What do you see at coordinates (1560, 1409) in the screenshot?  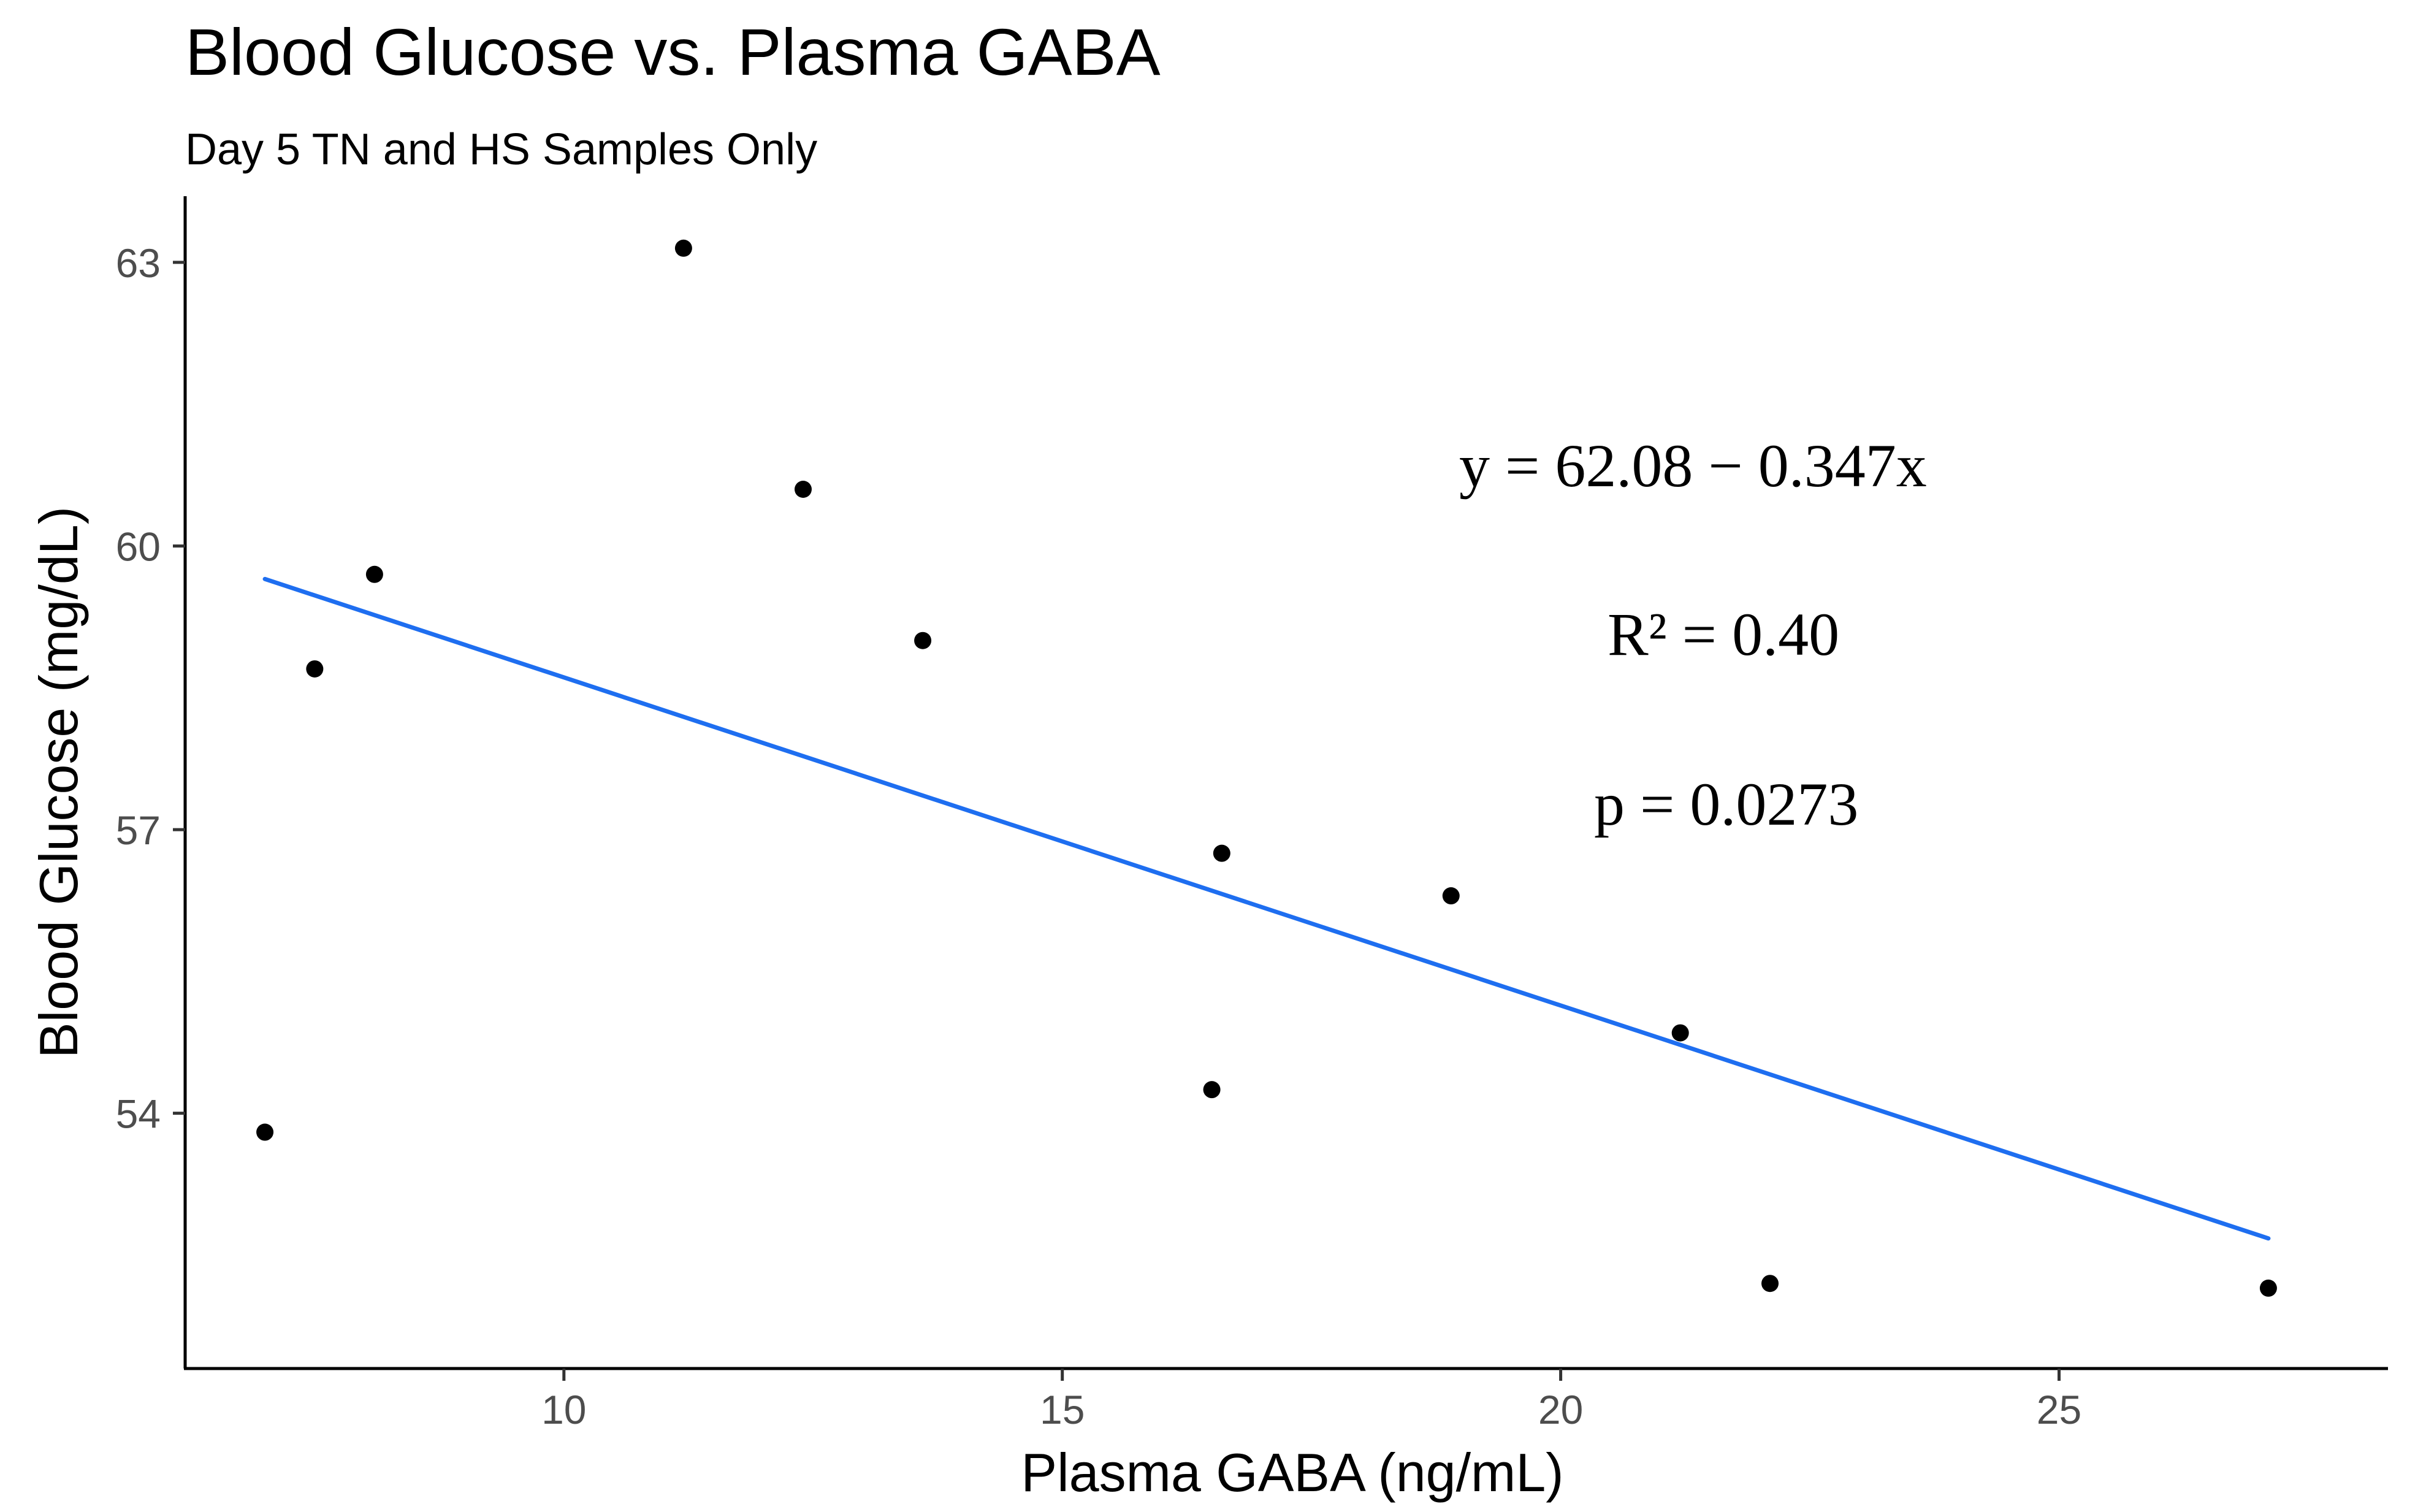 I see `x-tick-label: 20` at bounding box center [1560, 1409].